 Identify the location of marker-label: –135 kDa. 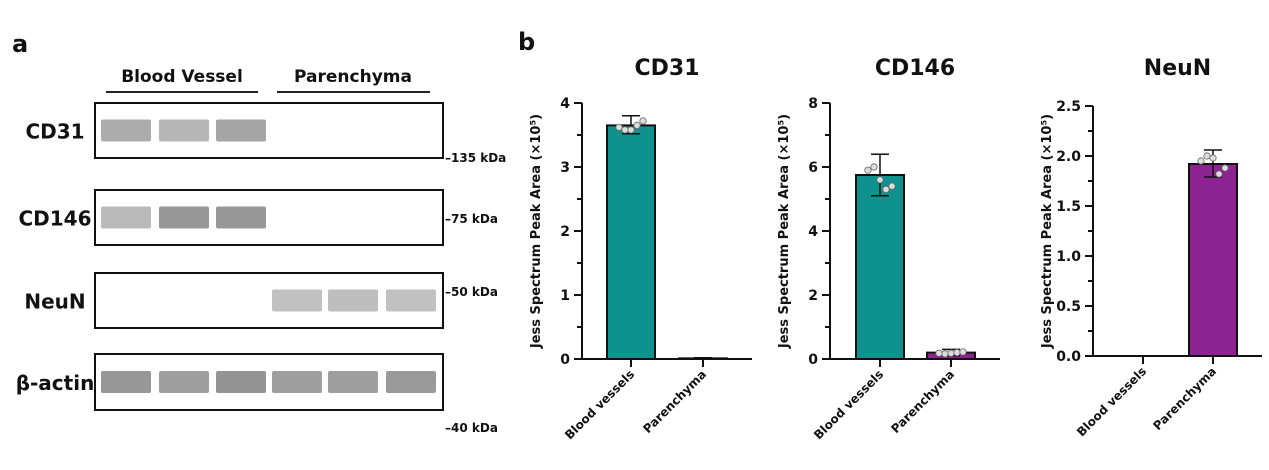
(475, 158).